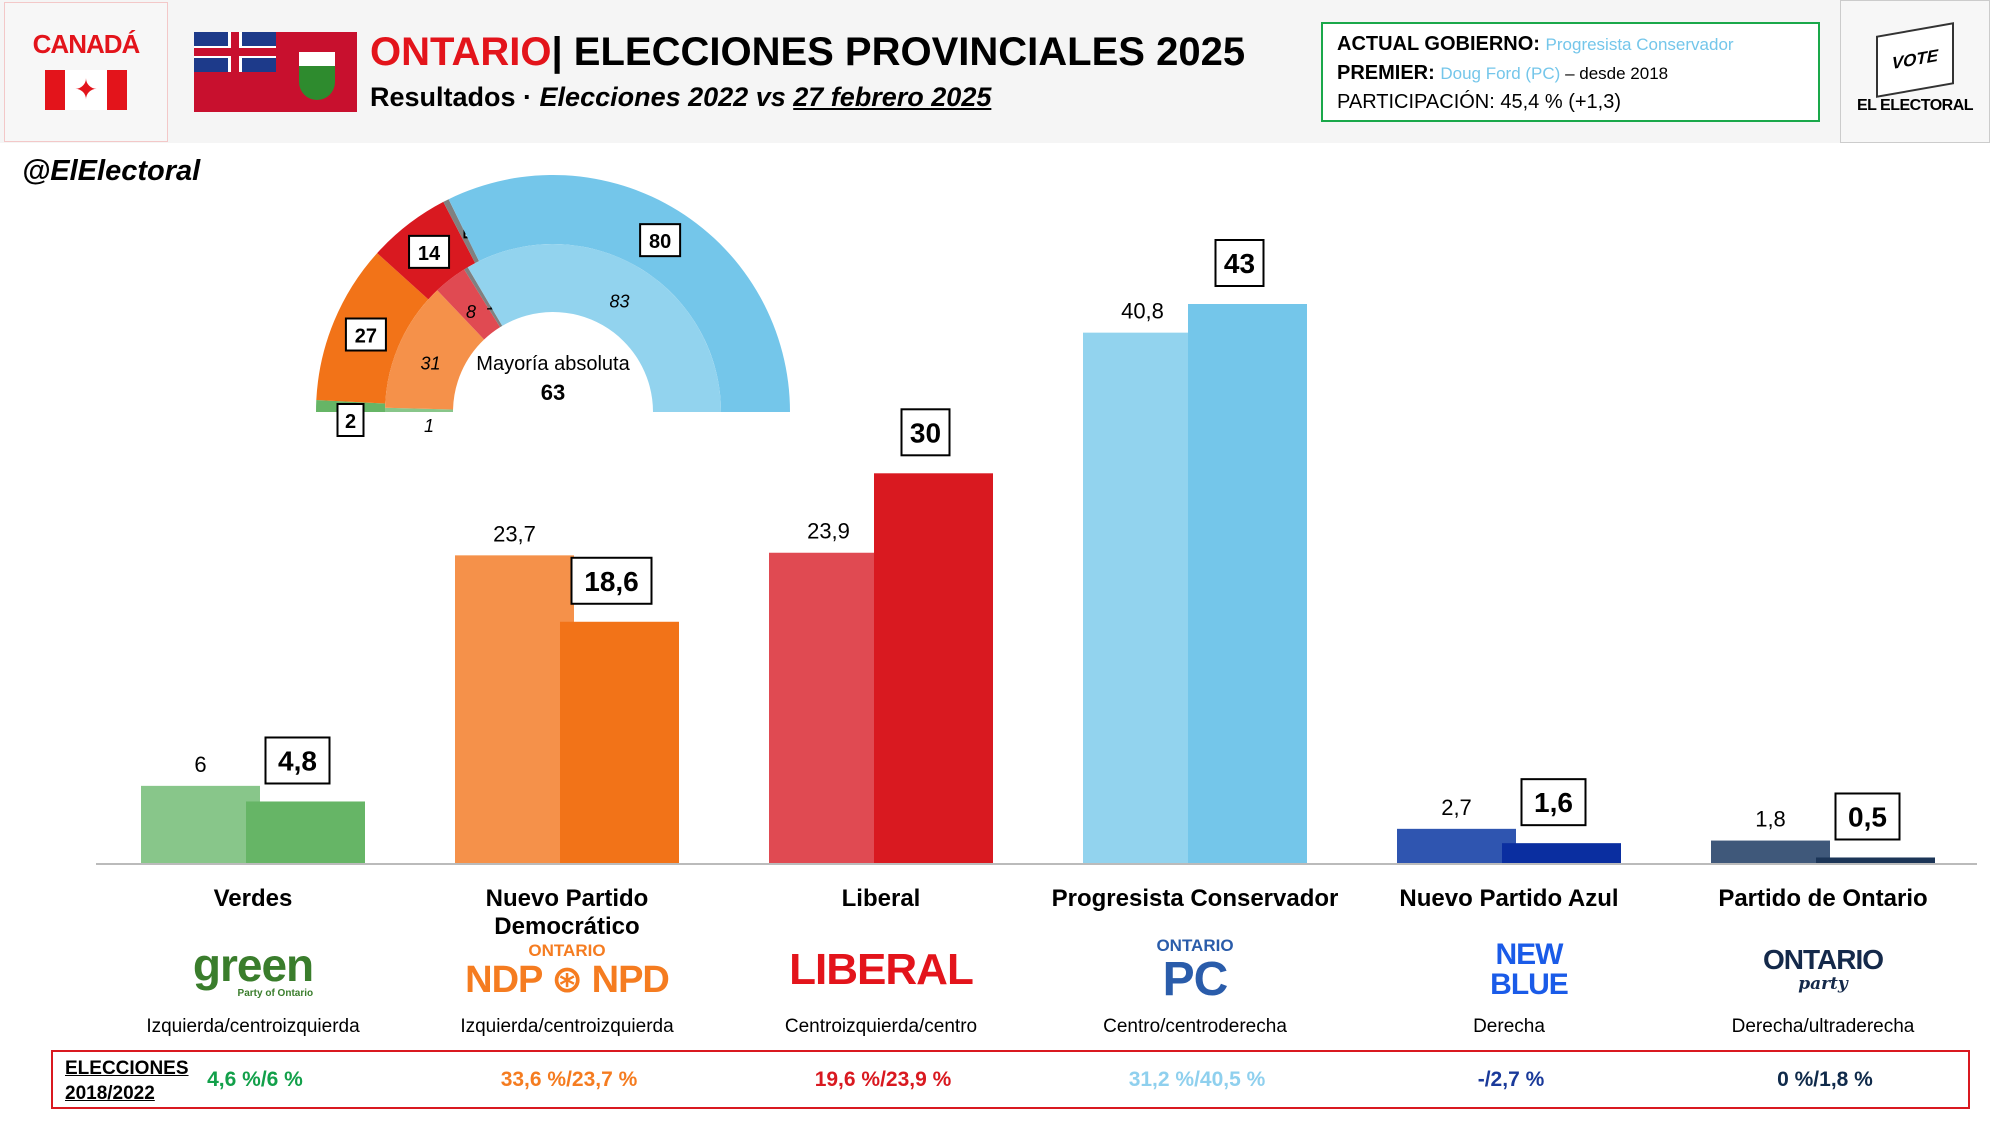 Image resolution: width=1990 pixels, height=1125 pixels. Describe the element at coordinates (275, 72) in the screenshot. I see `ontario-flag-icon` at that location.